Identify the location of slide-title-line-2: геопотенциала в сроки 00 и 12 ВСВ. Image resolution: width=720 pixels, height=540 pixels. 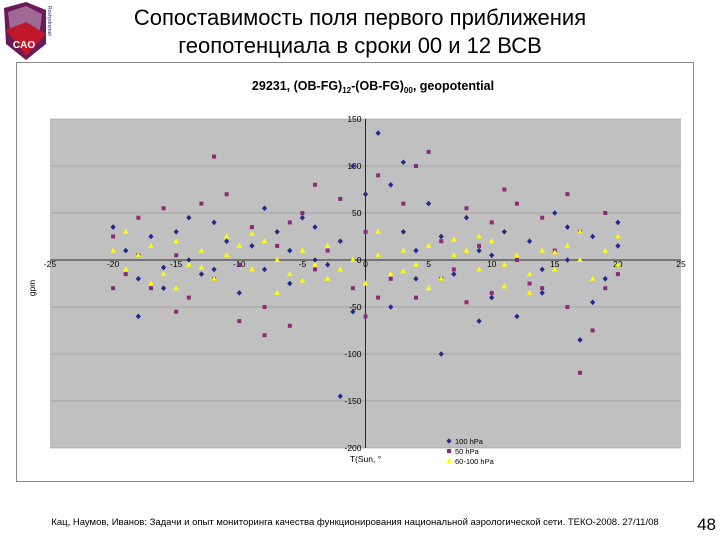
(360, 45).